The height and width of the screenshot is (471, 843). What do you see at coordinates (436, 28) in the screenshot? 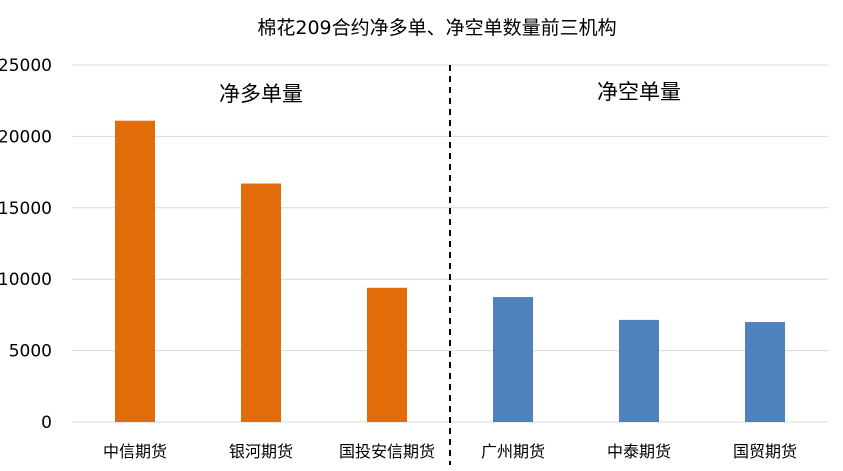
I see `chart-title: 棉花209合约净多单、净空单数量前三机构` at bounding box center [436, 28].